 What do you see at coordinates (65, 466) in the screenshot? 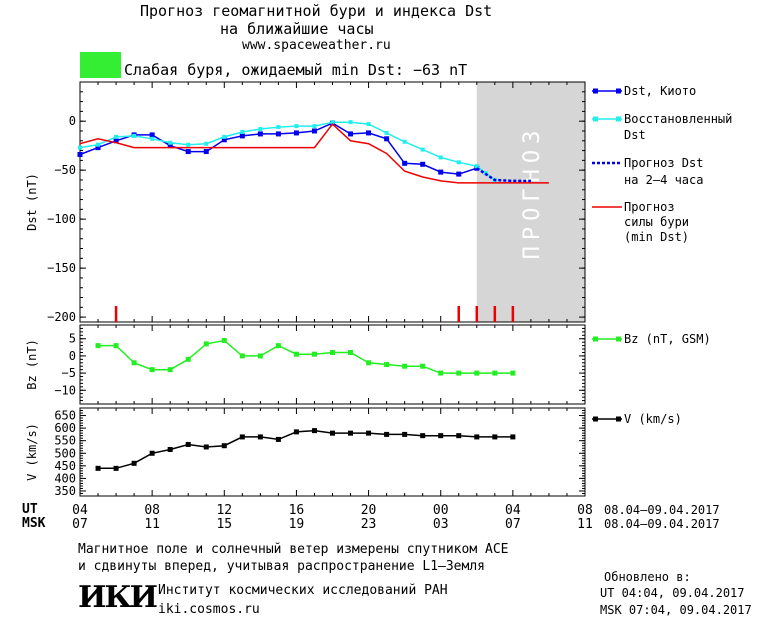
I see `y-tick-label: 450` at bounding box center [65, 466].